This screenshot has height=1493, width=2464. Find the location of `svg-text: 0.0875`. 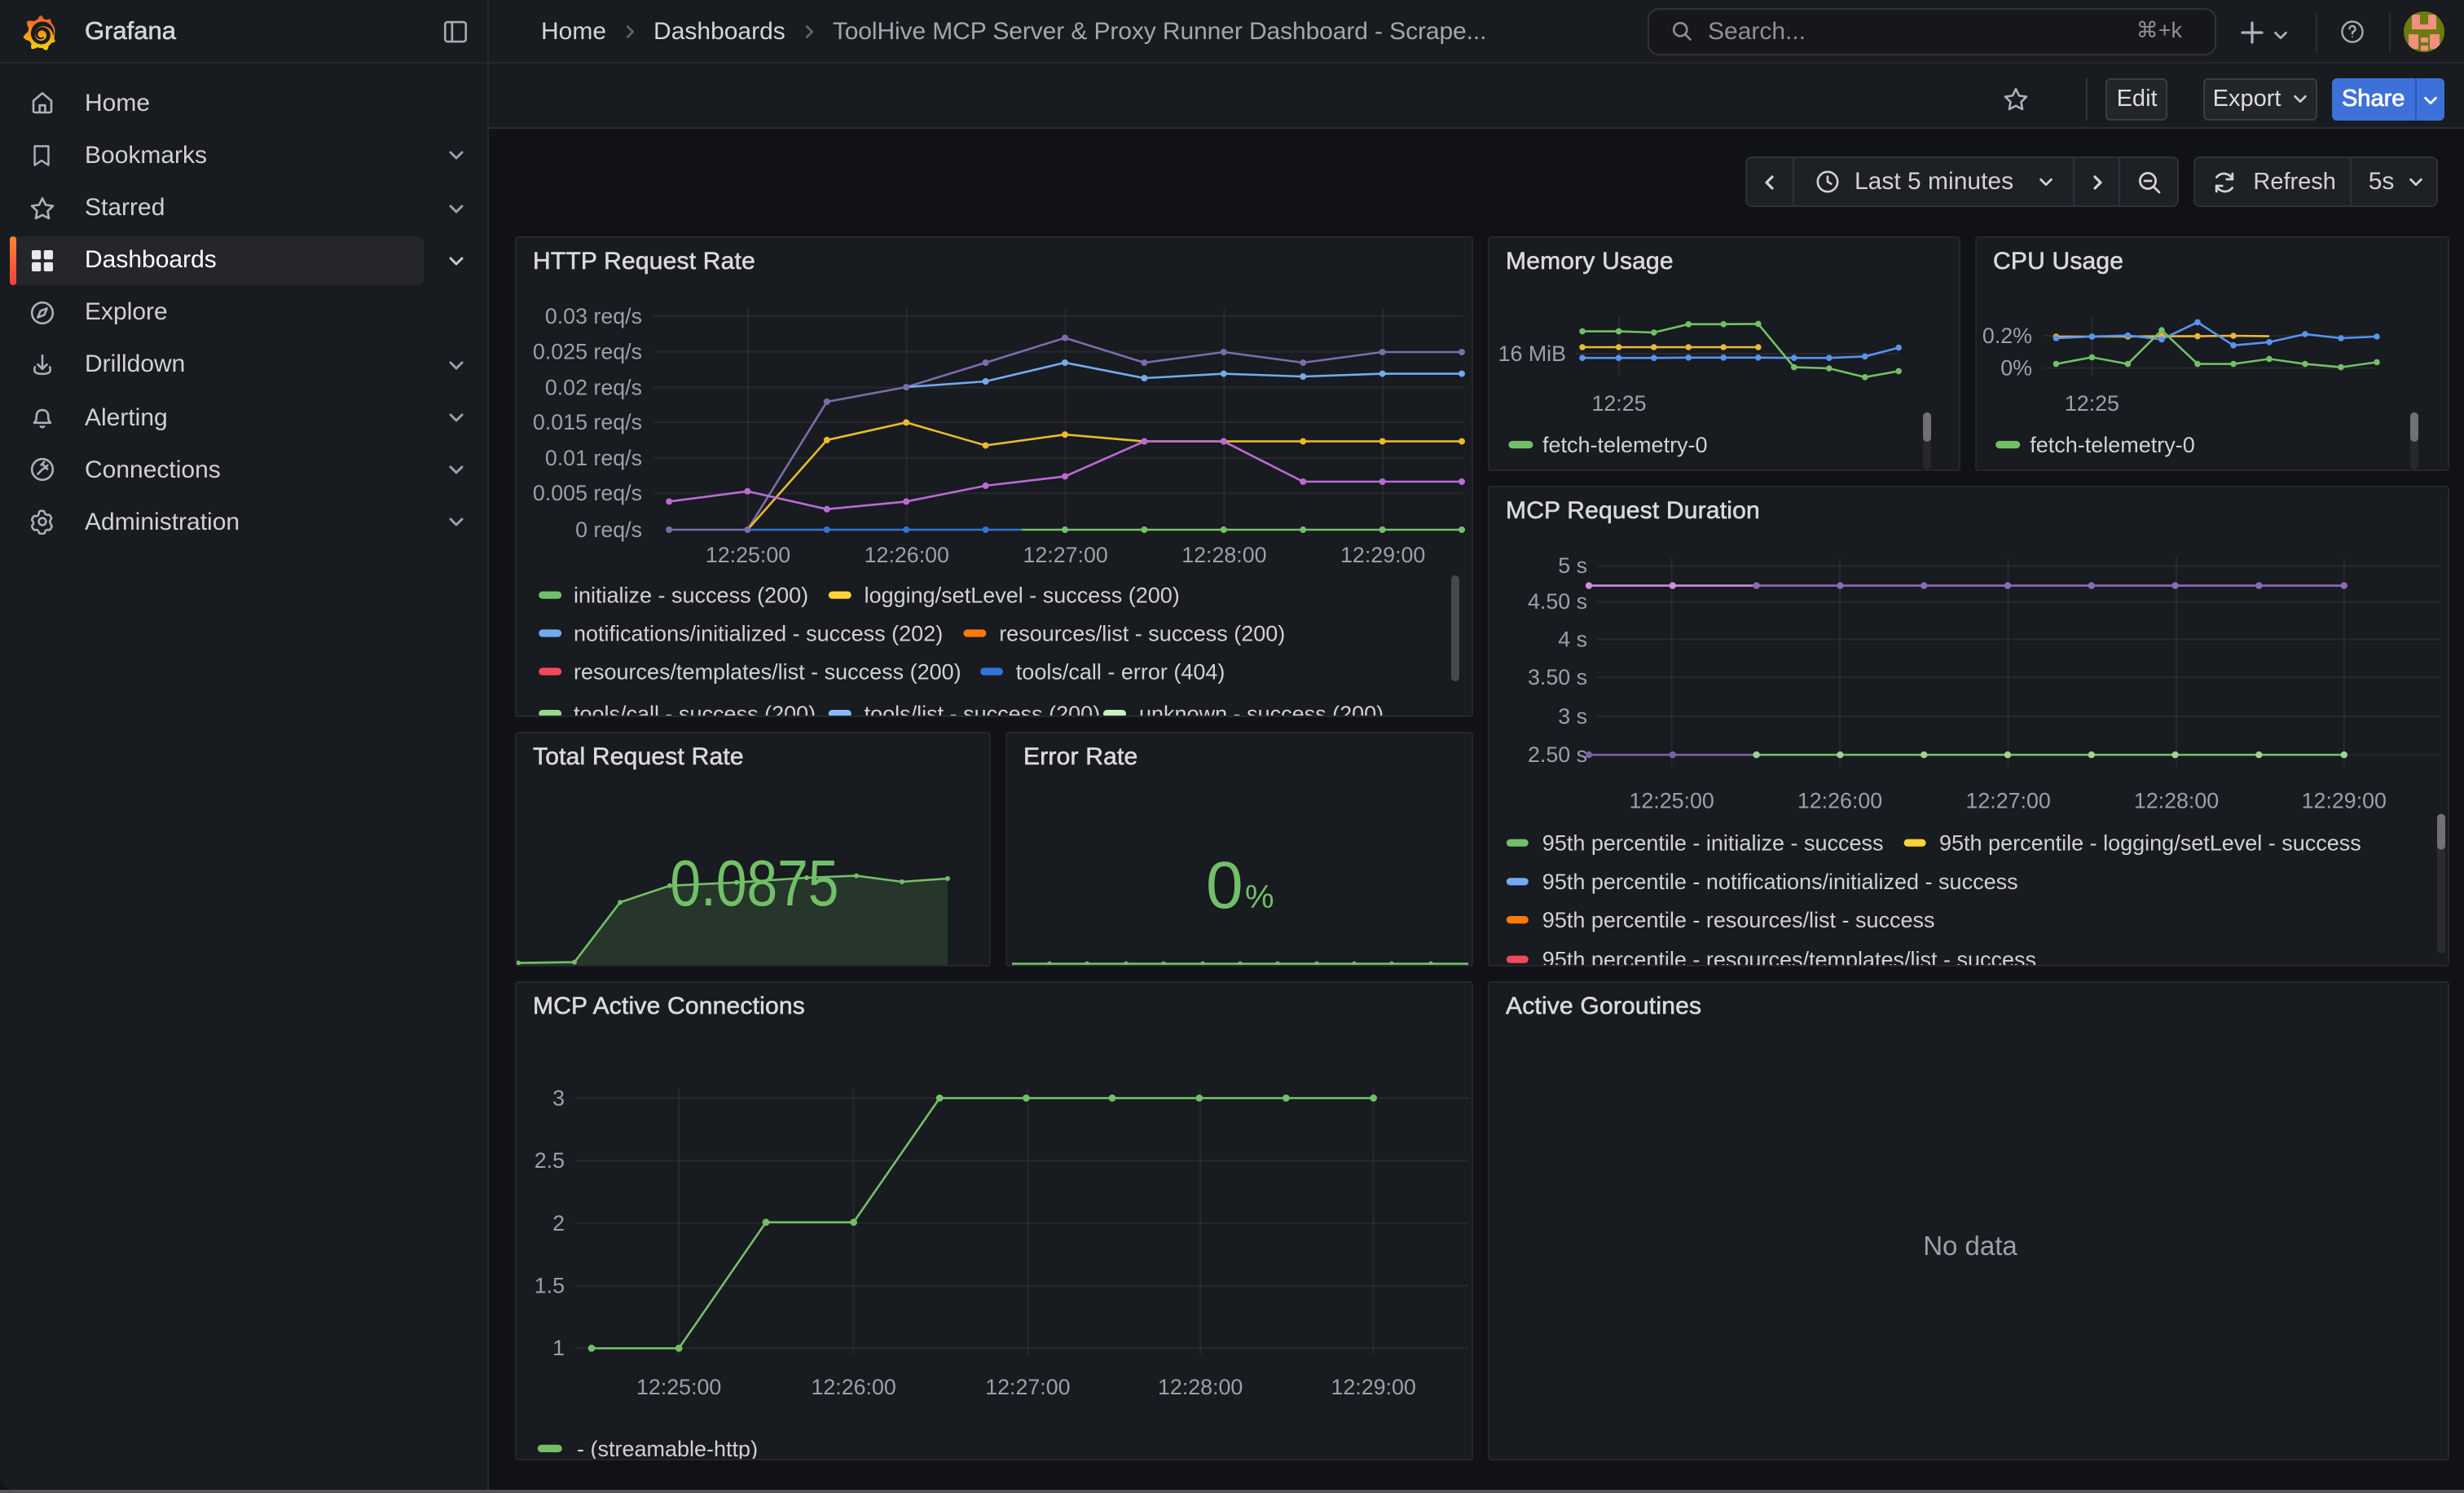

svg-text: 0.0875 is located at coordinates (754, 883).